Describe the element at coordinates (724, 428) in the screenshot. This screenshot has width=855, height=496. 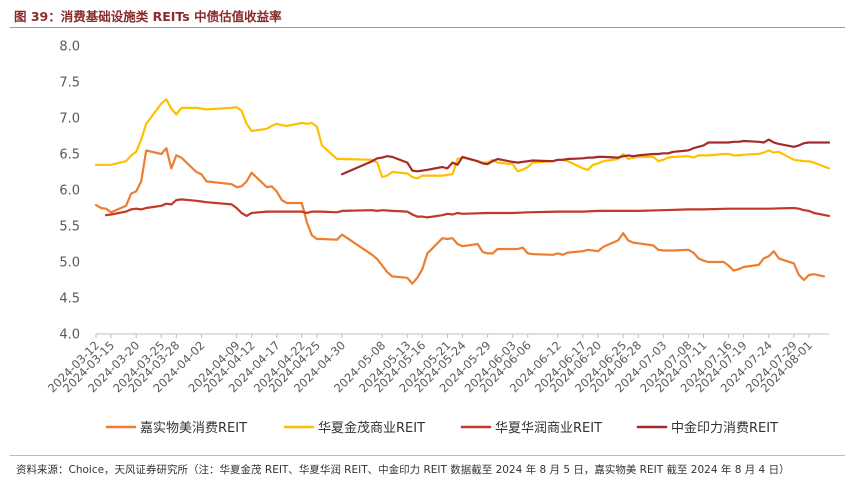
I see `legend-label-4: 中金印力消费REIT` at that location.